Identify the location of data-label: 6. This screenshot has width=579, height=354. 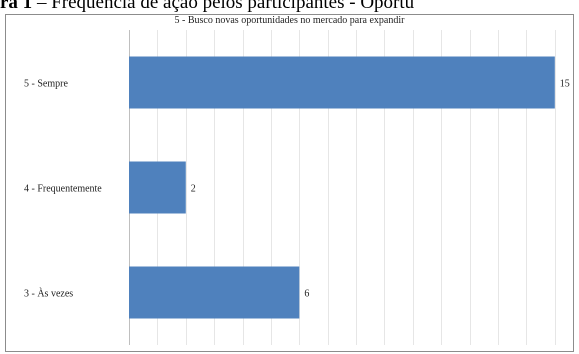
(306, 294).